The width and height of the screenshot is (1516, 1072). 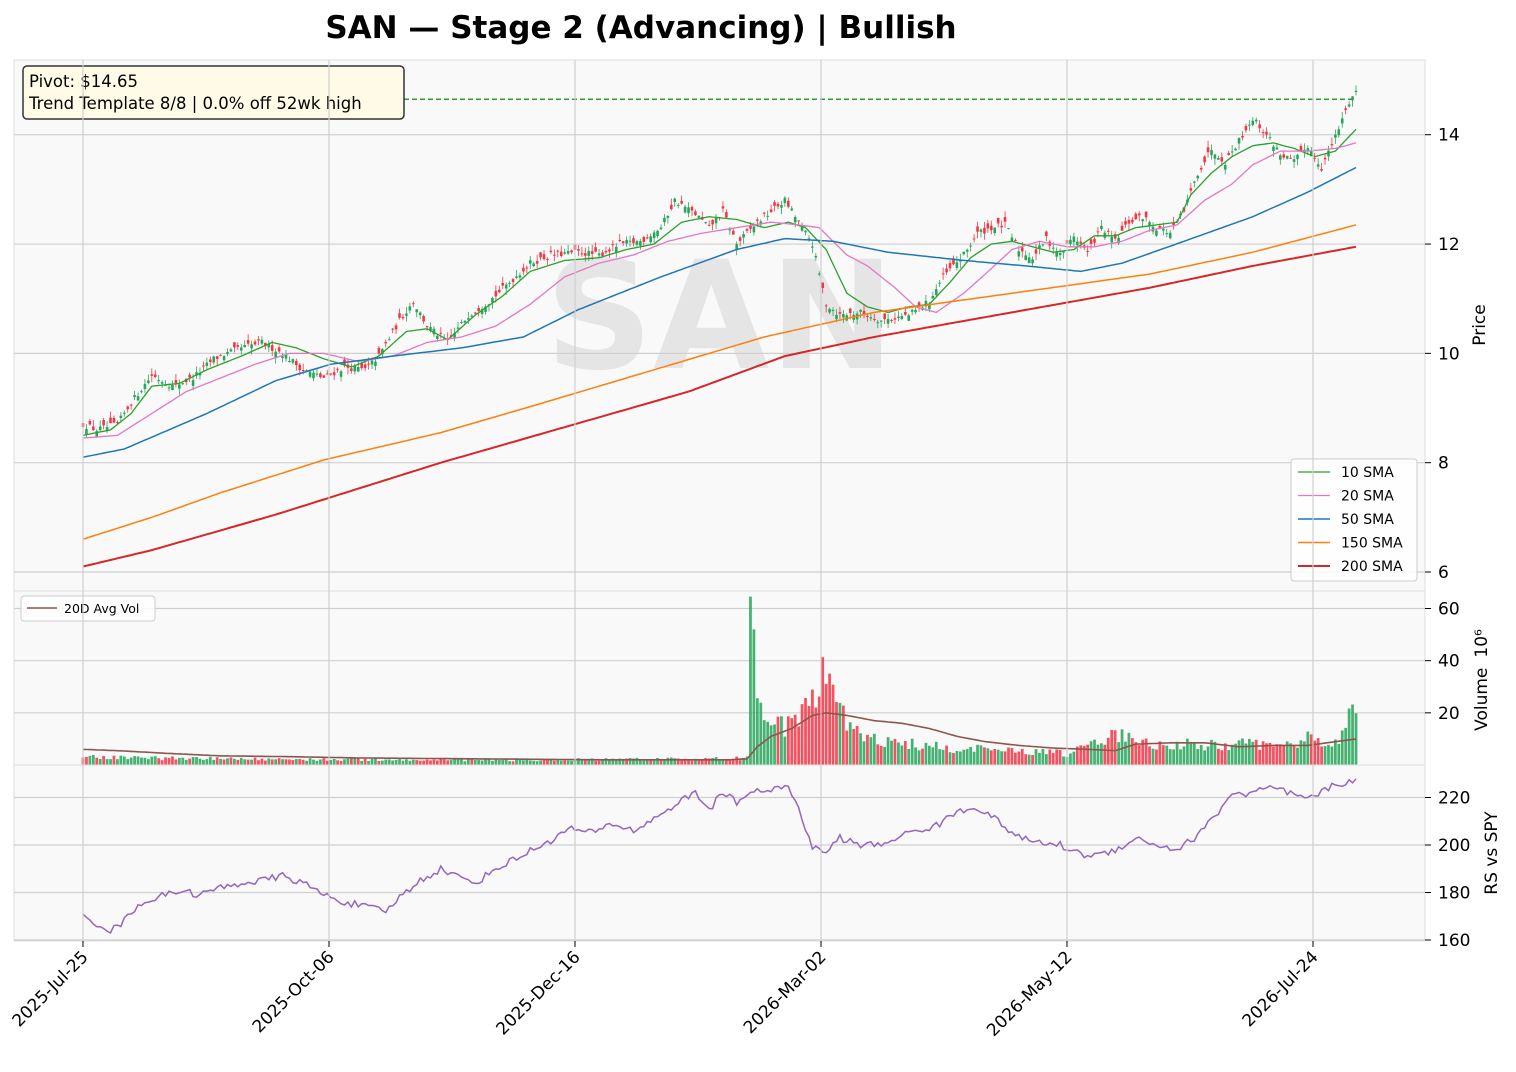 What do you see at coordinates (1447, 870) in the screenshot?
I see `rs-y-ticks: 160 180 200 220` at bounding box center [1447, 870].